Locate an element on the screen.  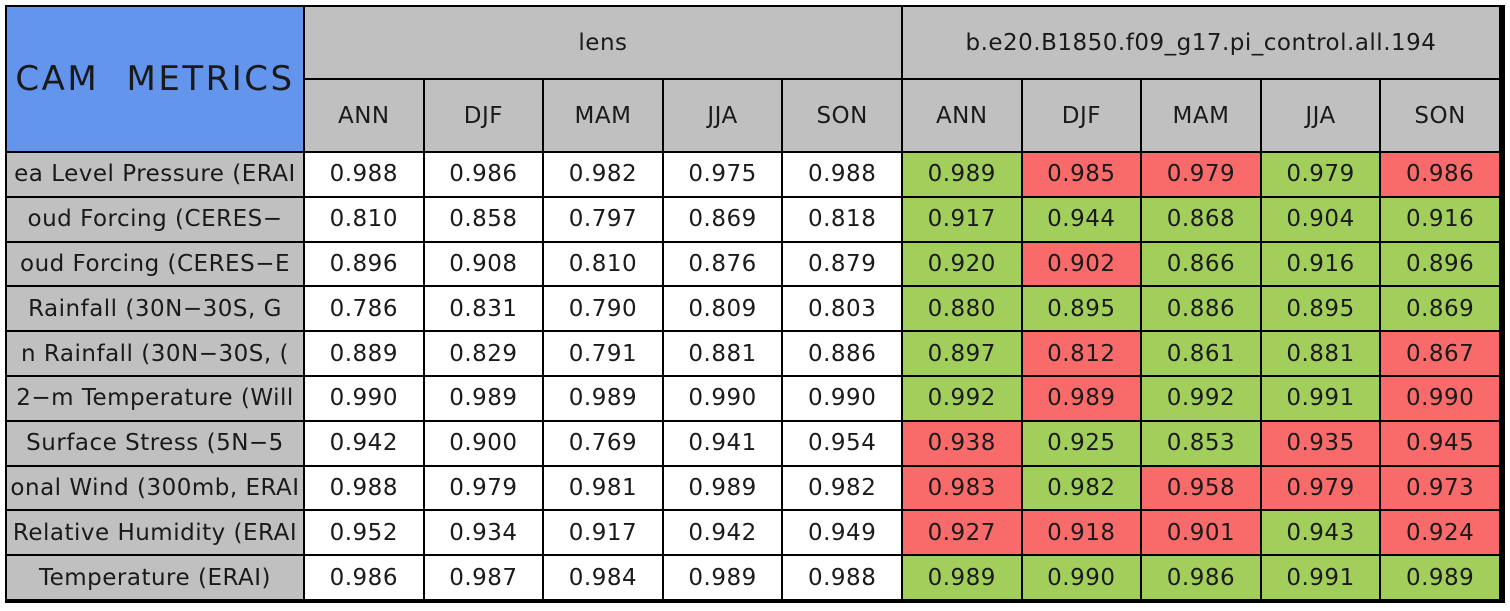
metric-cell-control: 0.916 is located at coordinates (1440, 219).